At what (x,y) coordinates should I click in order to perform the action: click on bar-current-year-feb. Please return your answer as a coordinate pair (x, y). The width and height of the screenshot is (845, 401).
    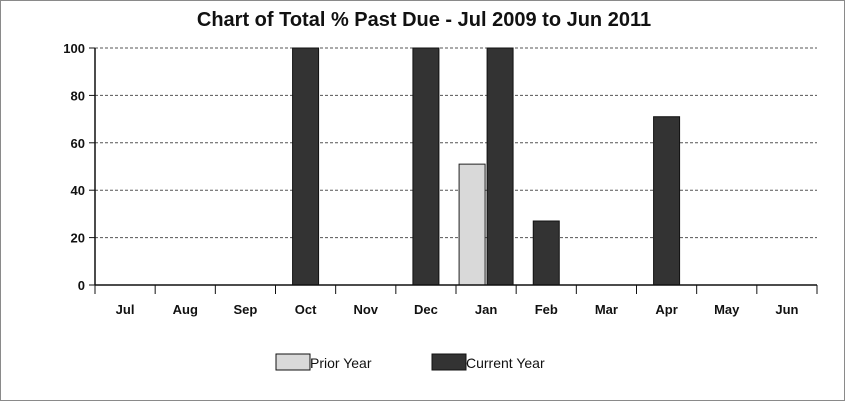
    Looking at the image, I should click on (546, 253).